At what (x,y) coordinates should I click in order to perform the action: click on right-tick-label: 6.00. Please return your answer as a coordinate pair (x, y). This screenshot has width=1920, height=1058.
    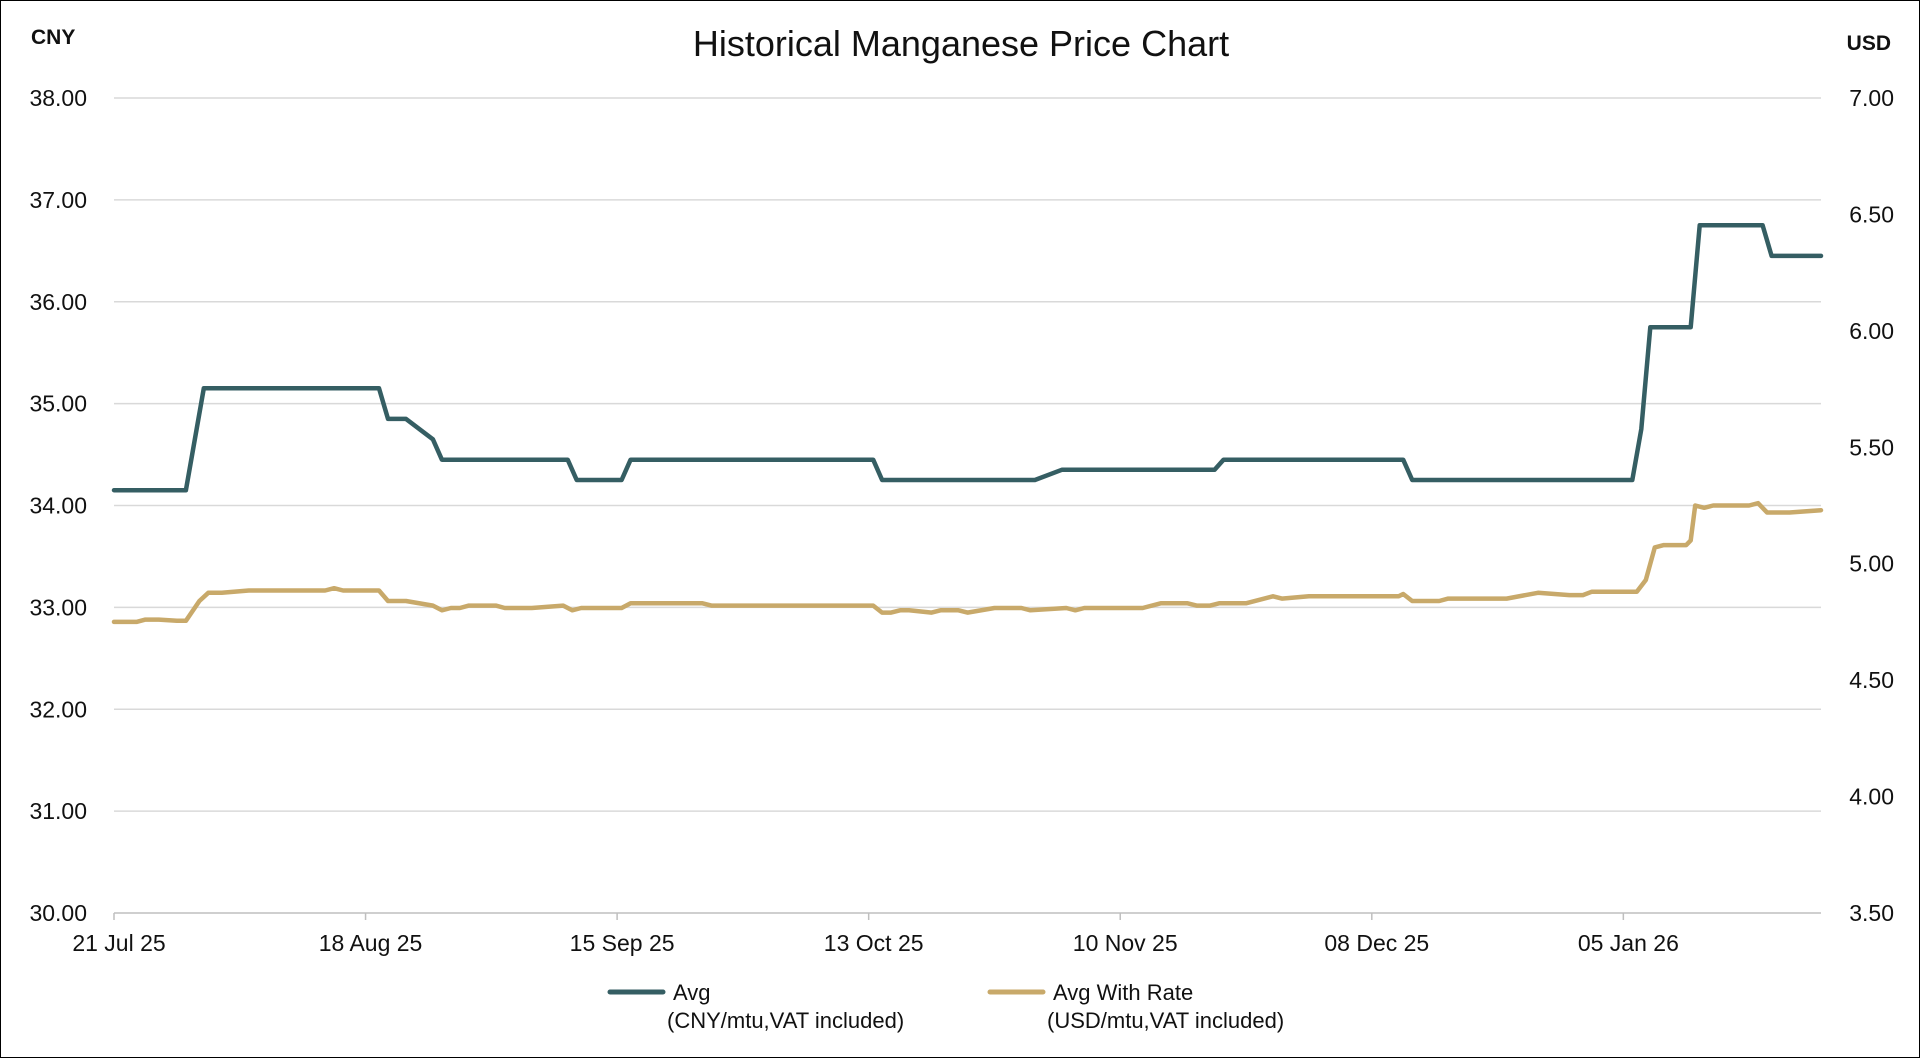
    Looking at the image, I should click on (1871, 331).